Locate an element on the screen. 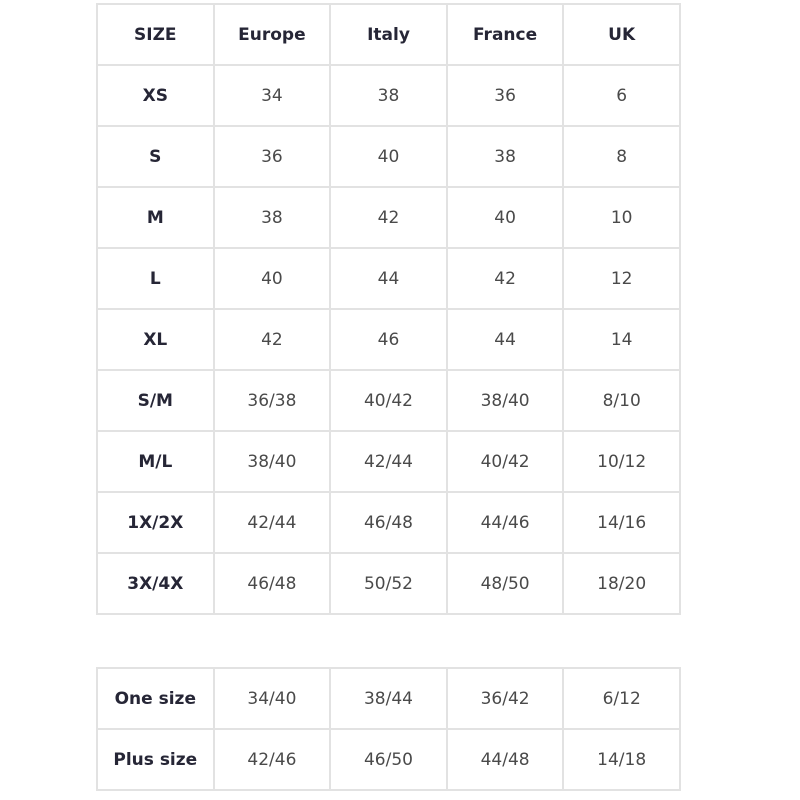 The image size is (800, 800). size-value-cell: 10 is located at coordinates (621, 217).